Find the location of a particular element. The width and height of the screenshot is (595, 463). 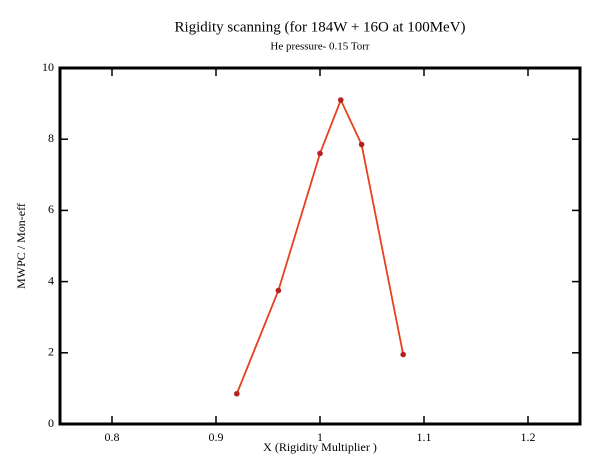

y-tick-label: 6 is located at coordinates (51, 209).